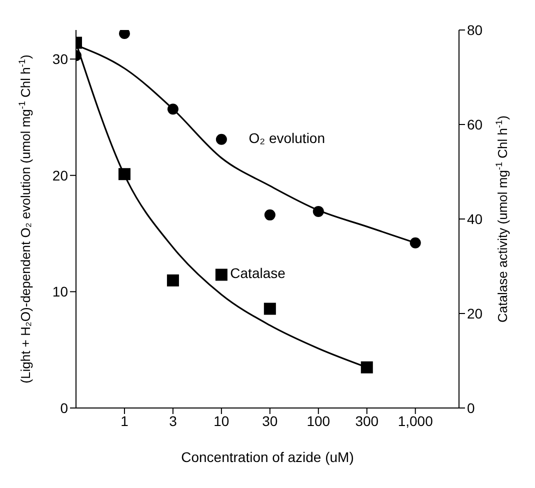 The width and height of the screenshot is (535, 488). Describe the element at coordinates (258, 273) in the screenshot. I see `annotation: Catalase` at that location.